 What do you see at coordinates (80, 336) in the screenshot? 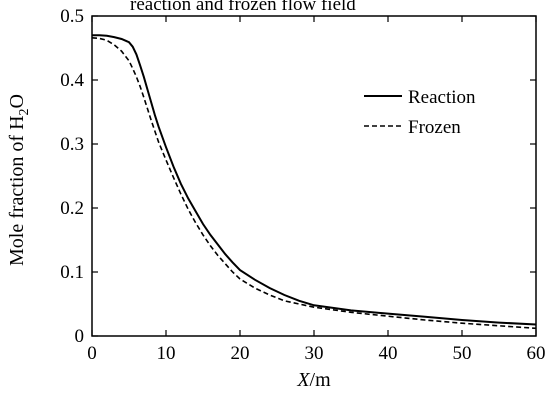
I see `y-tick-label: 0` at bounding box center [80, 336].